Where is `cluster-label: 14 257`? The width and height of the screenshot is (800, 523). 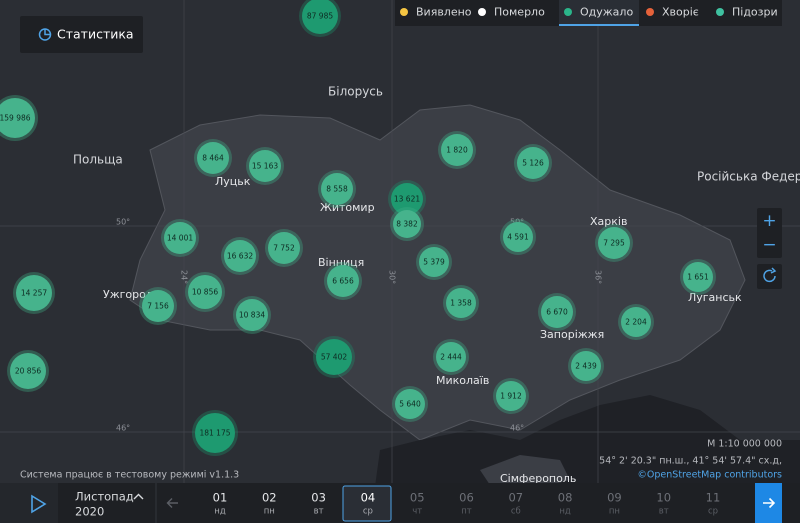 cluster-label: 14 257 is located at coordinates (34, 293).